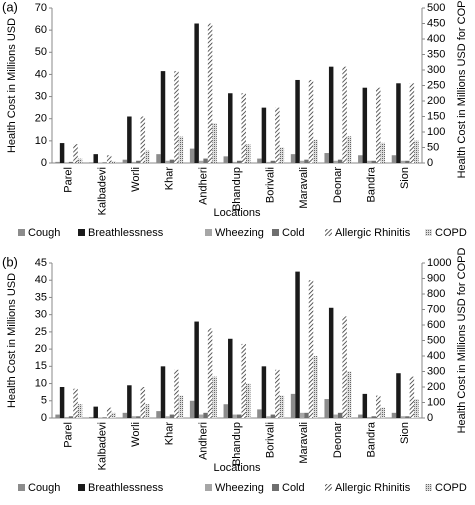  Describe the element at coordinates (41, 332) in the screenshot. I see `y-tick-label: 25` at that location.